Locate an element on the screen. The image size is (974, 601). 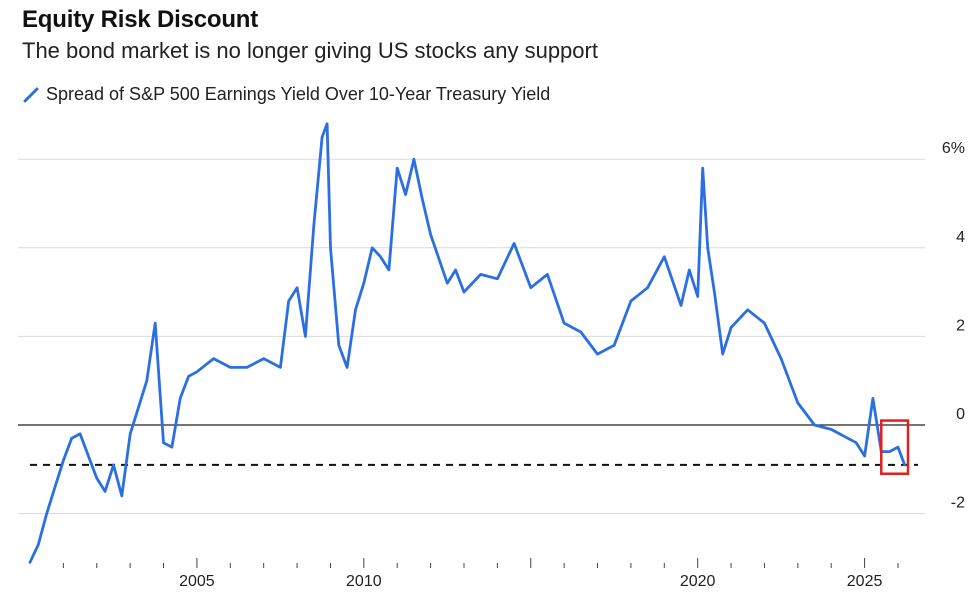
y-tick-label: 6% is located at coordinates (953, 148).